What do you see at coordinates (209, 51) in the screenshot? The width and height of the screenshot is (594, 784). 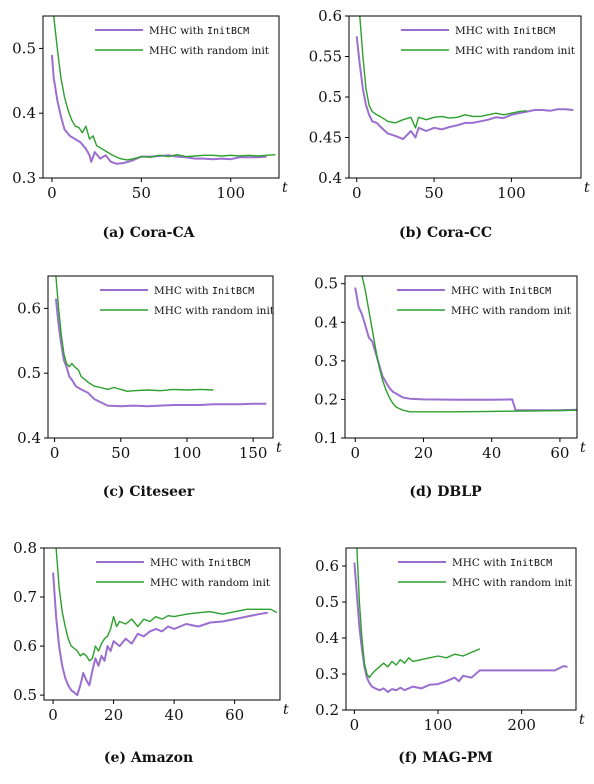 I see `cora-ca-legend-label-mhc-with-random-init: MHC with random init` at bounding box center [209, 51].